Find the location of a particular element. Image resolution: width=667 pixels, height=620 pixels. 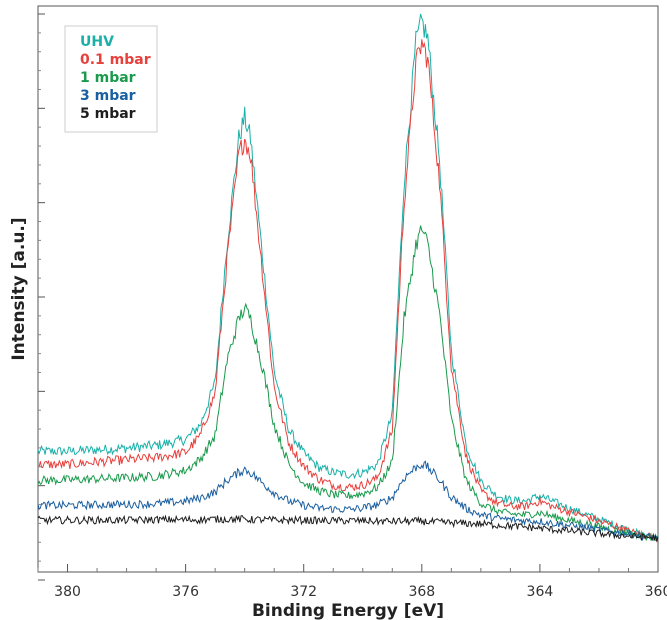

x-axis-title: Binding Energy [eV] is located at coordinates (348, 610).